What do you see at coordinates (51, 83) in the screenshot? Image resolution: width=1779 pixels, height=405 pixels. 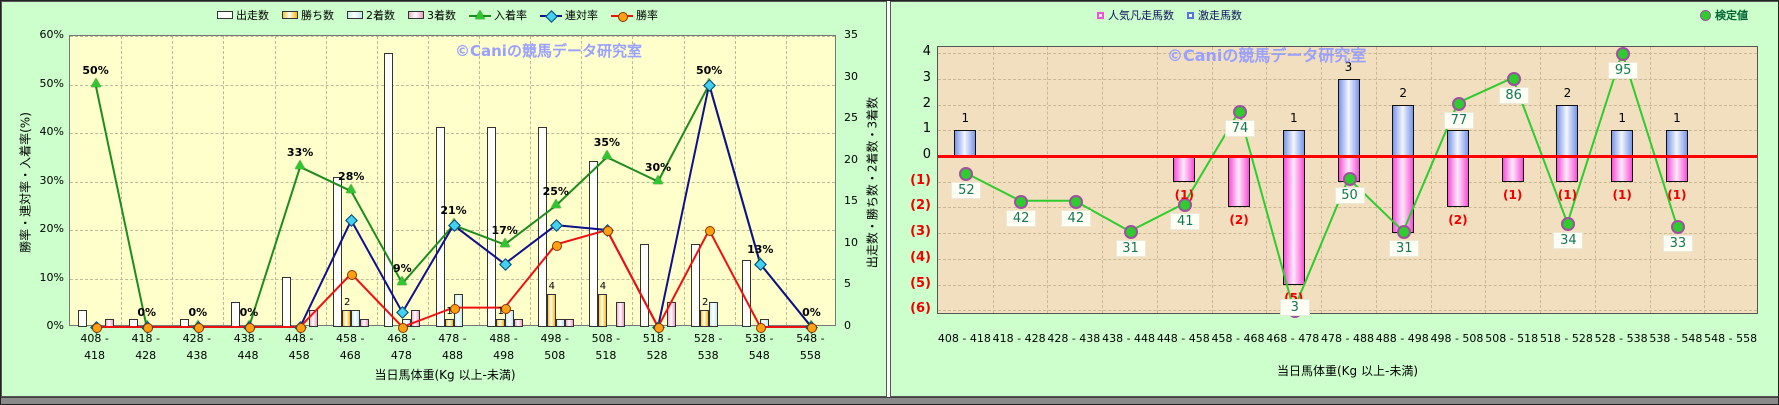 I see `y-axis-tick-left: 50%` at bounding box center [51, 83].